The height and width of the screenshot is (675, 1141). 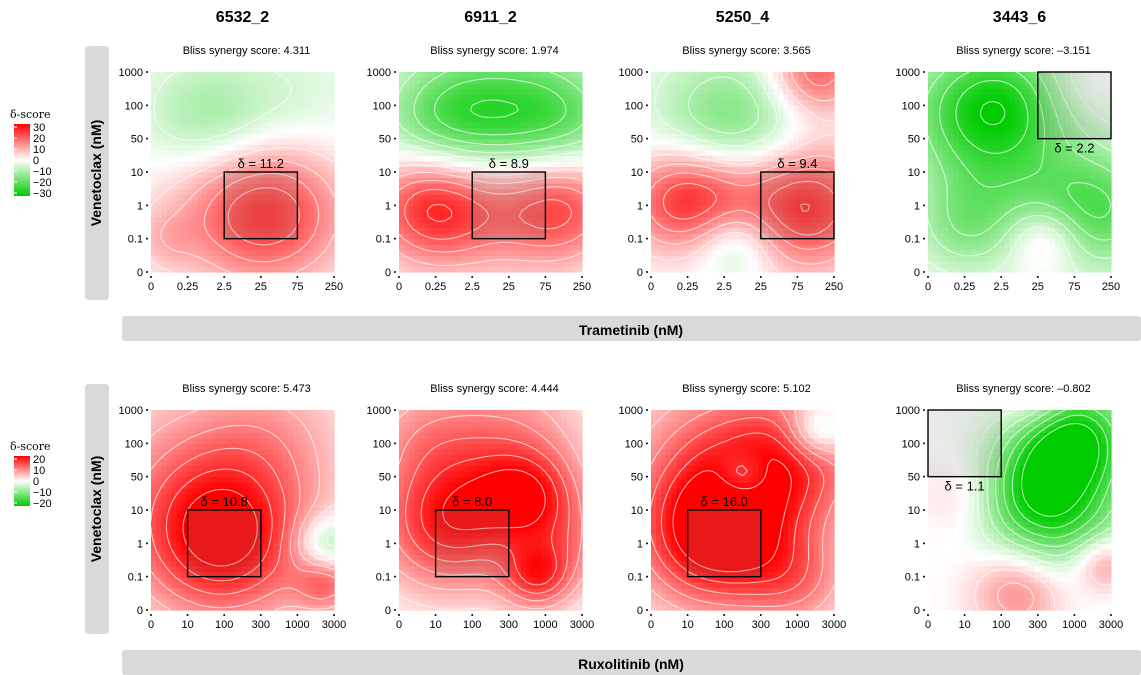 What do you see at coordinates (147, 105) in the screenshot?
I see `y-tick-mark` at bounding box center [147, 105].